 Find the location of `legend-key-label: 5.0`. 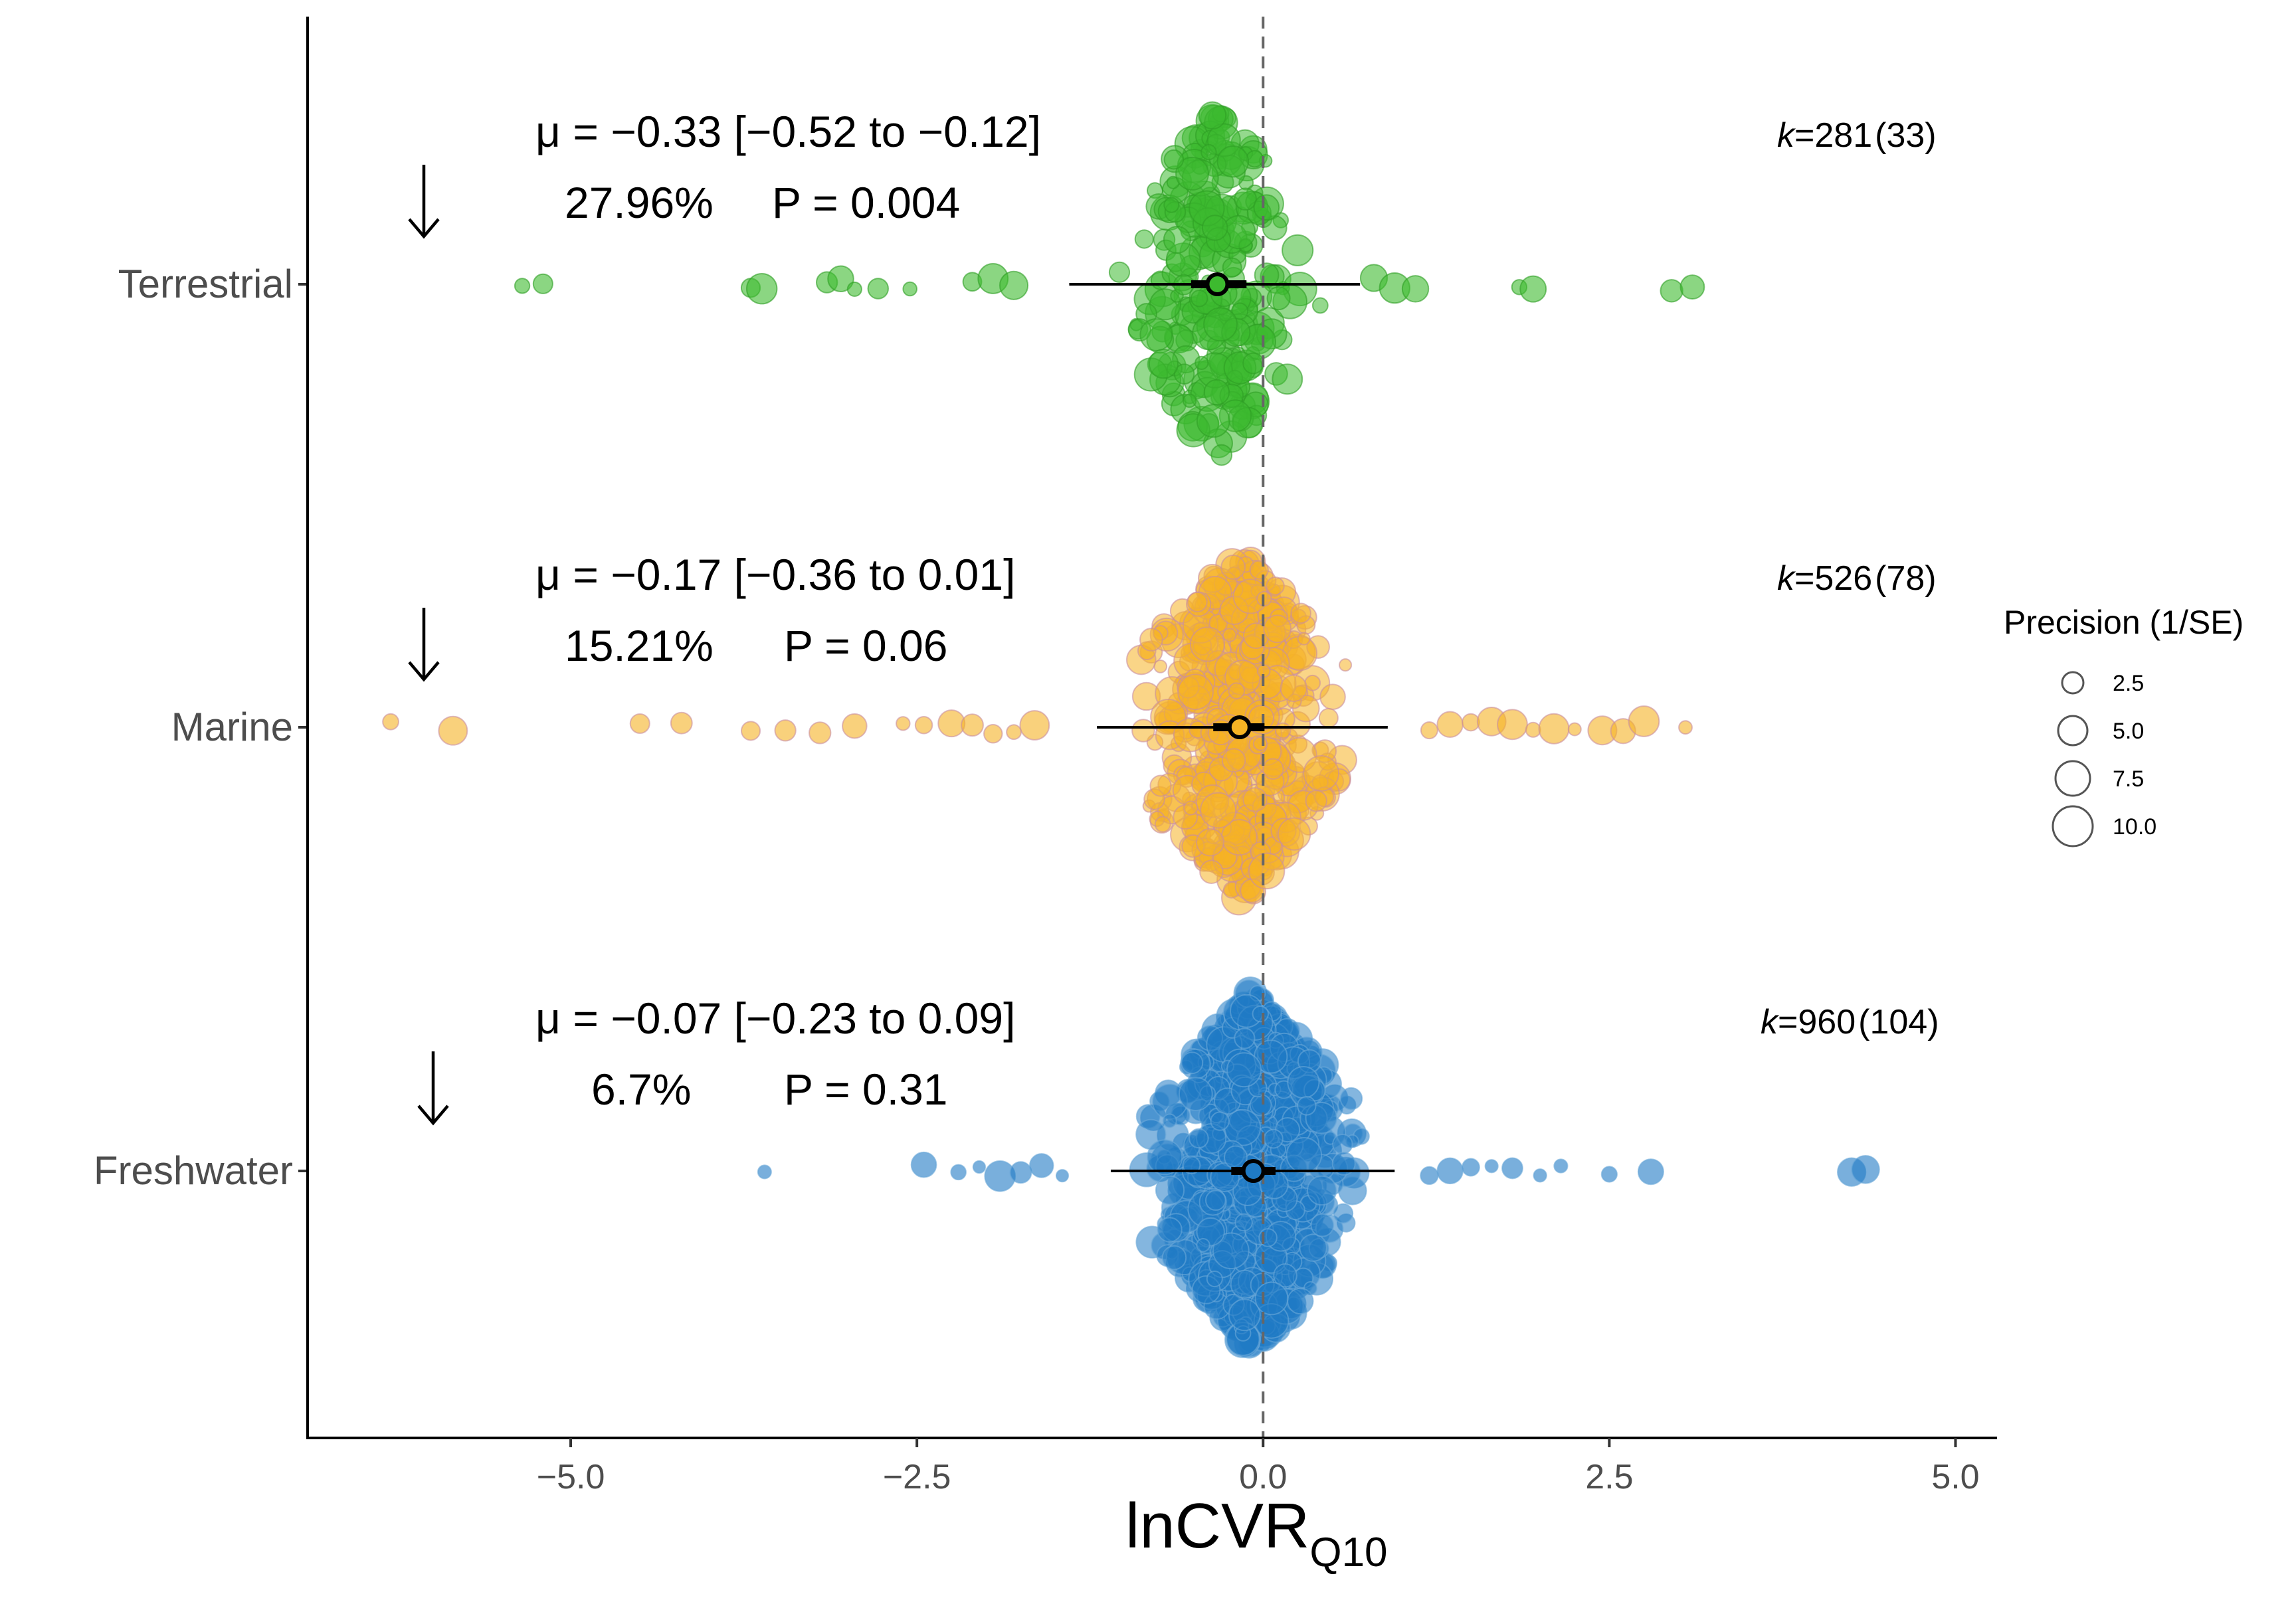

legend-key-label: 5.0 is located at coordinates (2128, 731).